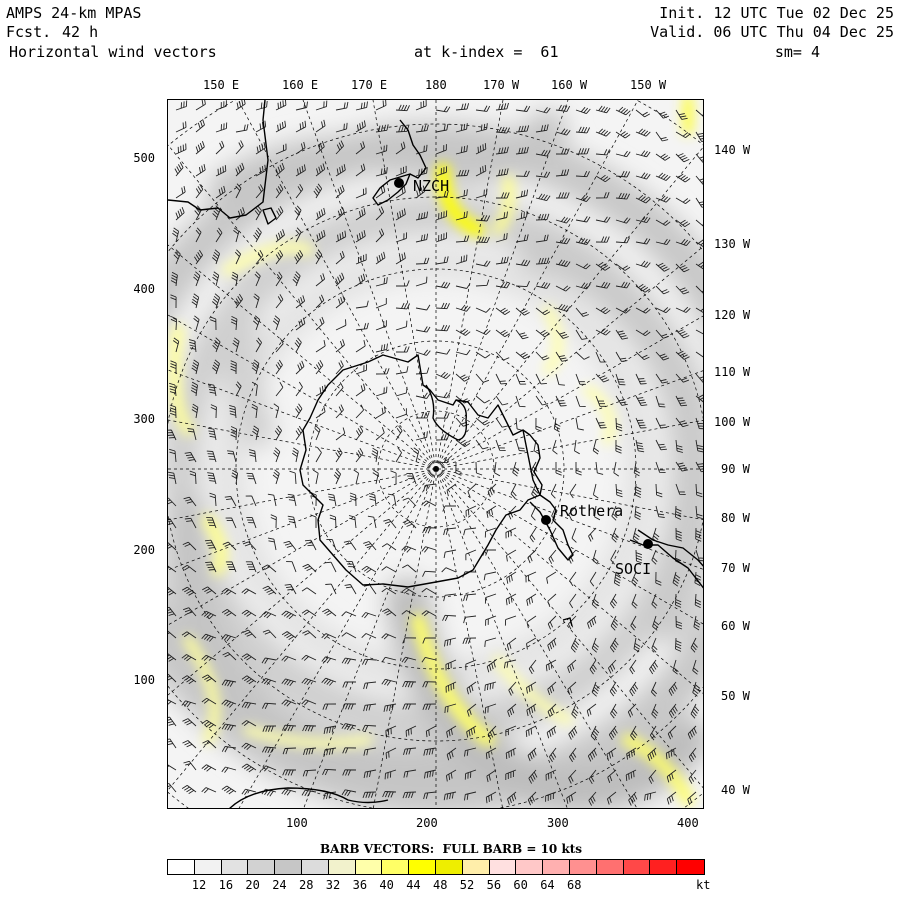  I want to click on station-label-nzch: NZCH, so click(431, 186).